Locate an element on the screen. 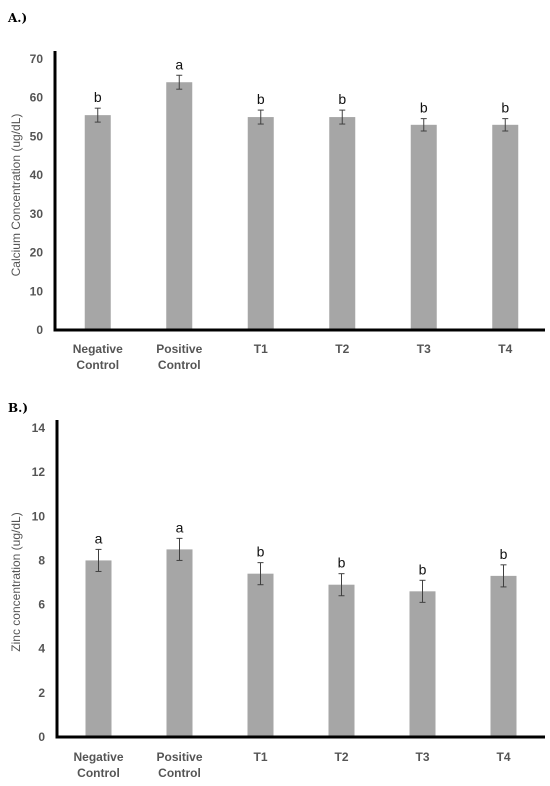  y-tick-label: 70 is located at coordinates (37, 59).